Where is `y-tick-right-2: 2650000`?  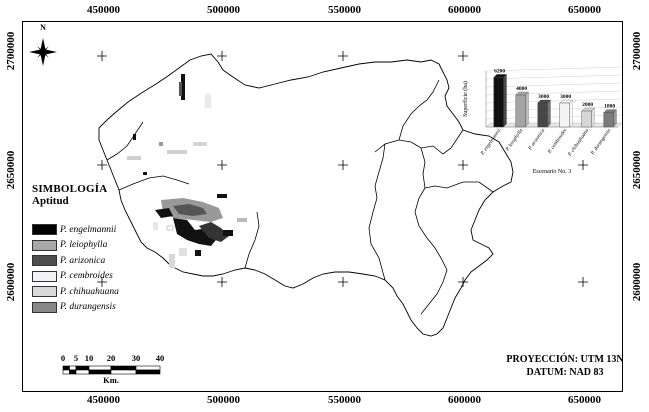
y-tick-right-2: 2650000 is located at coordinates (637, 170).